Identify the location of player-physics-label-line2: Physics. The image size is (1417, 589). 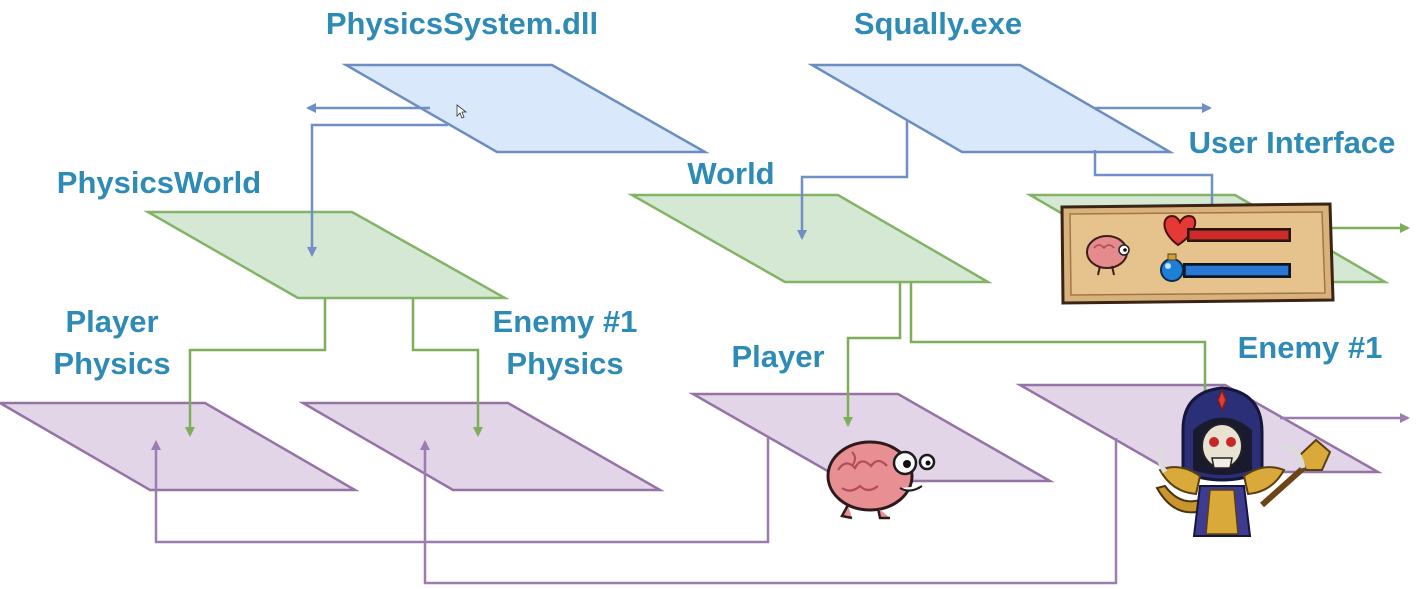
(111, 363).